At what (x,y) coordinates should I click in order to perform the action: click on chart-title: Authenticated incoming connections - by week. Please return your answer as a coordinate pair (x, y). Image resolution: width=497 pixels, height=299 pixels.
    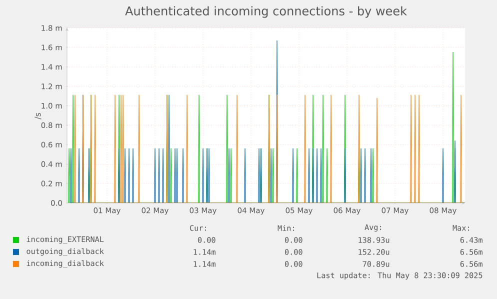
    Looking at the image, I should click on (266, 12).